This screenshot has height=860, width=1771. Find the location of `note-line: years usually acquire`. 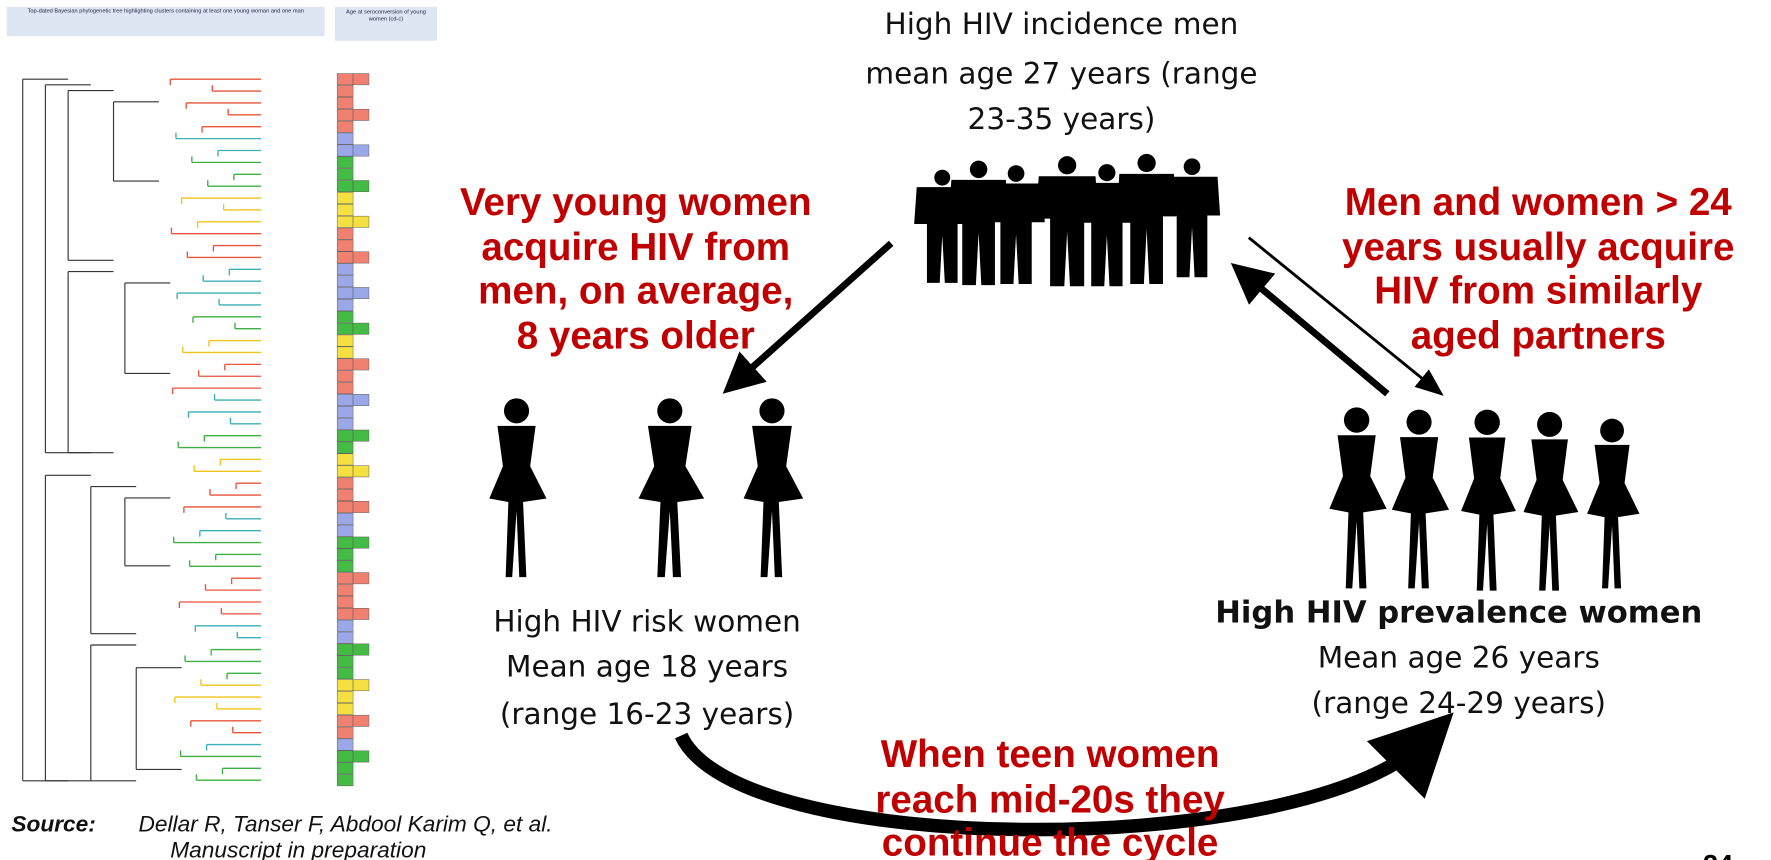

note-line: years usually acquire is located at coordinates (1538, 247).